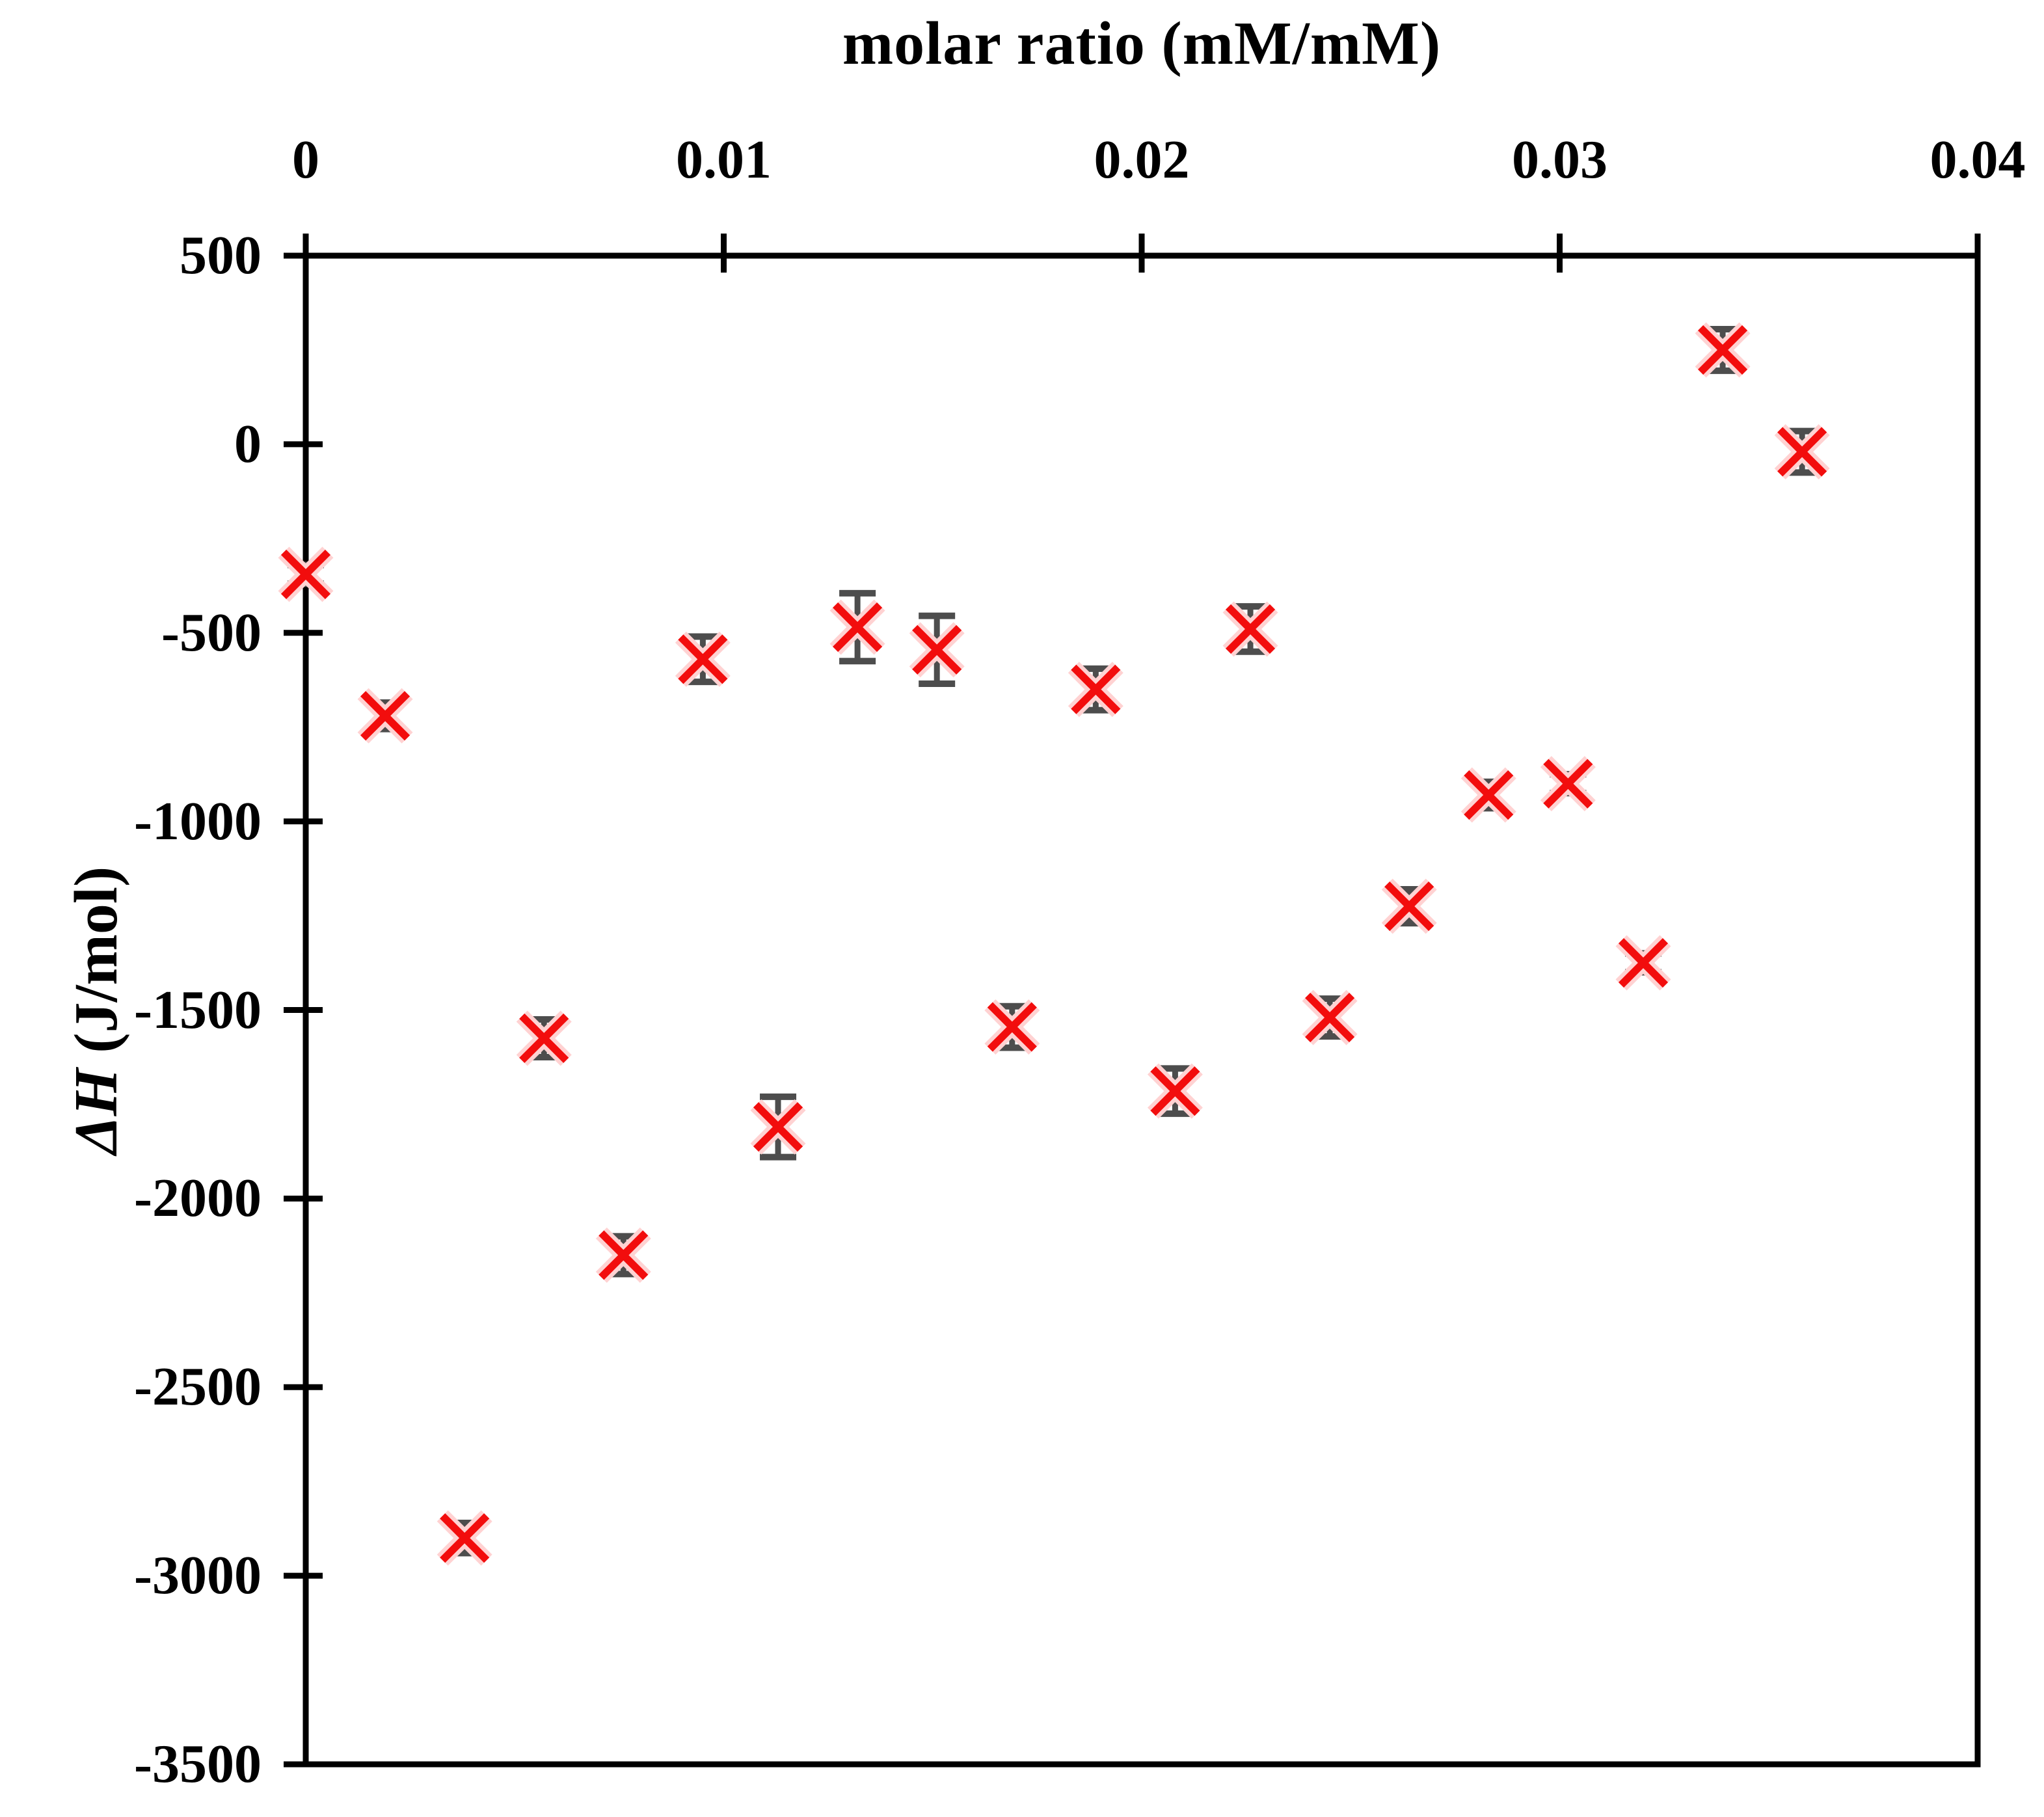 The width and height of the screenshot is (2044, 1817). I want to click on y-tick-label--2500: -2500, so click(198, 1387).